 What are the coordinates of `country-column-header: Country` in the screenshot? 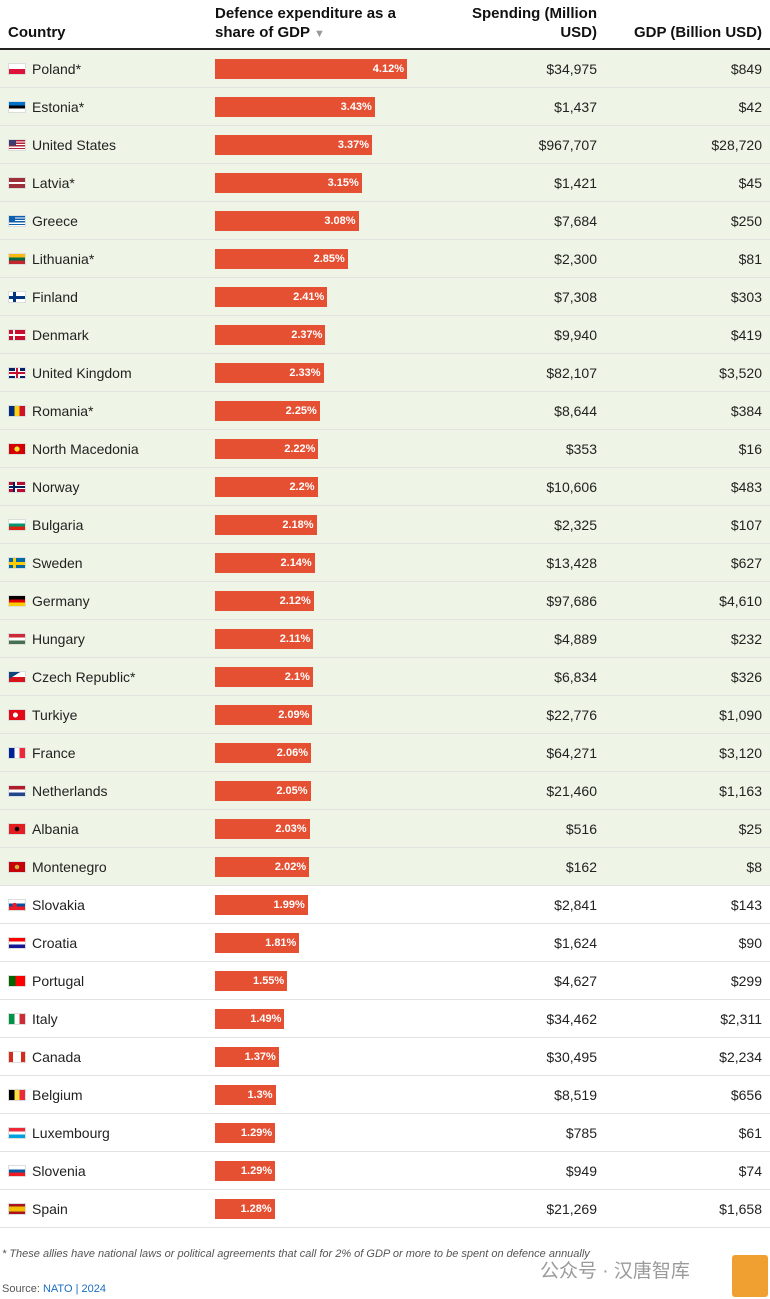 It's located at (37, 32).